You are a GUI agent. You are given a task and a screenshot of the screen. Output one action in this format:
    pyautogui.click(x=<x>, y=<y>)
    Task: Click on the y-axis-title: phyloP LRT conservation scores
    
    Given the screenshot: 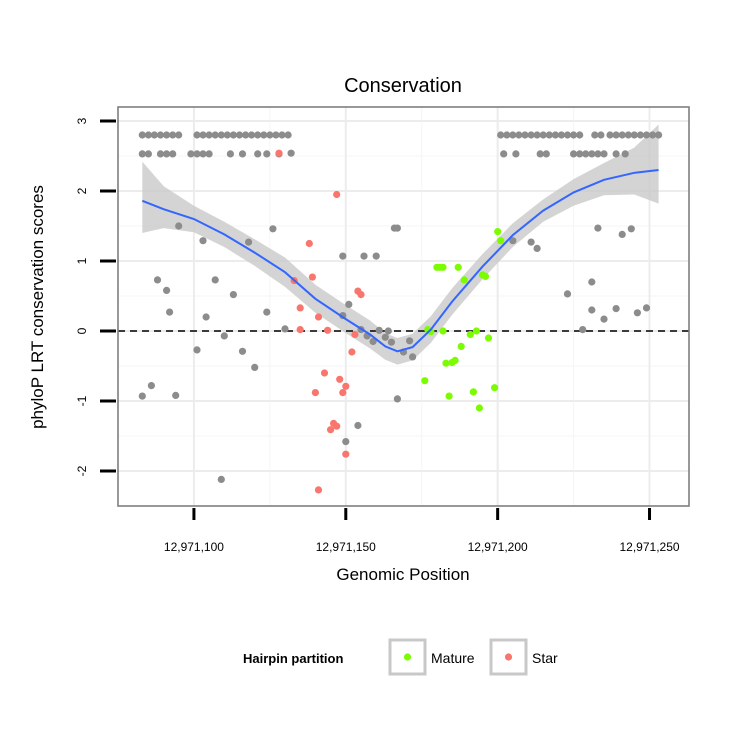 What is the action you would take?
    pyautogui.click(x=37, y=307)
    